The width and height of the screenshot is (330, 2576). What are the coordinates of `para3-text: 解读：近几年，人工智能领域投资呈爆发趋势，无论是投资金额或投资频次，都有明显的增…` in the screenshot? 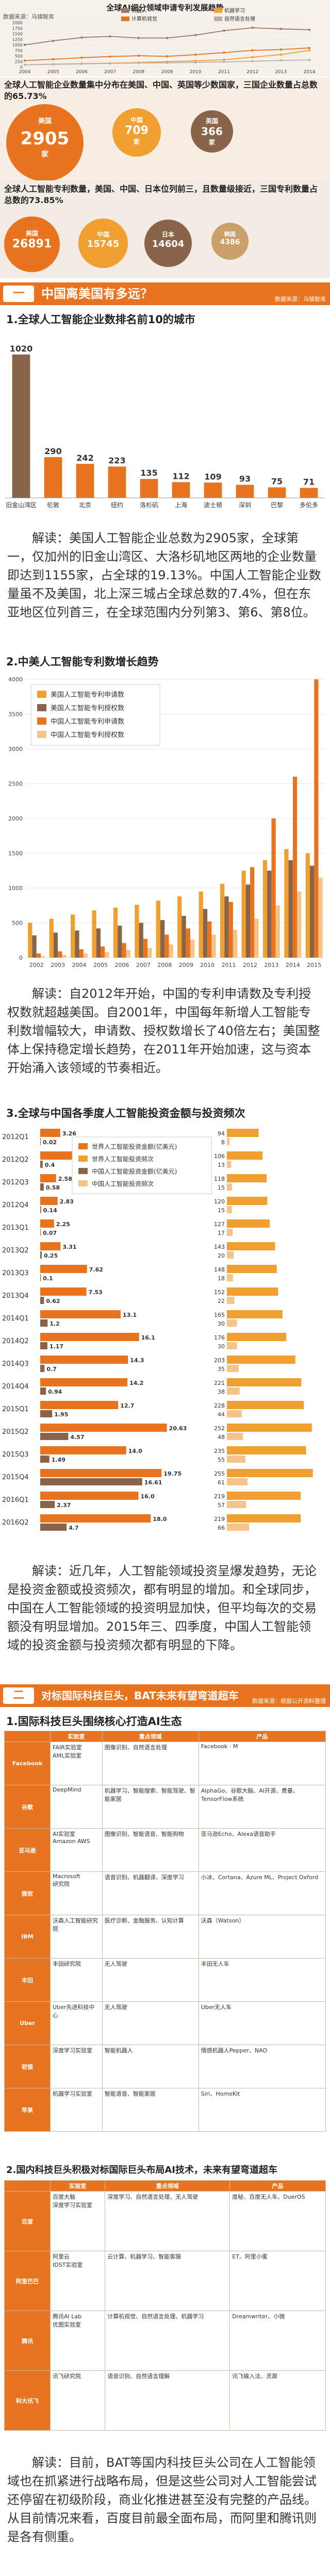 It's located at (162, 1608).